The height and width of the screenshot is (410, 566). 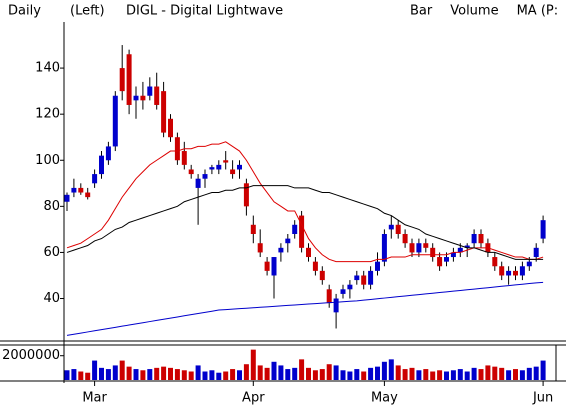 I want to click on x-tick-label: Jun, so click(x=542, y=398).